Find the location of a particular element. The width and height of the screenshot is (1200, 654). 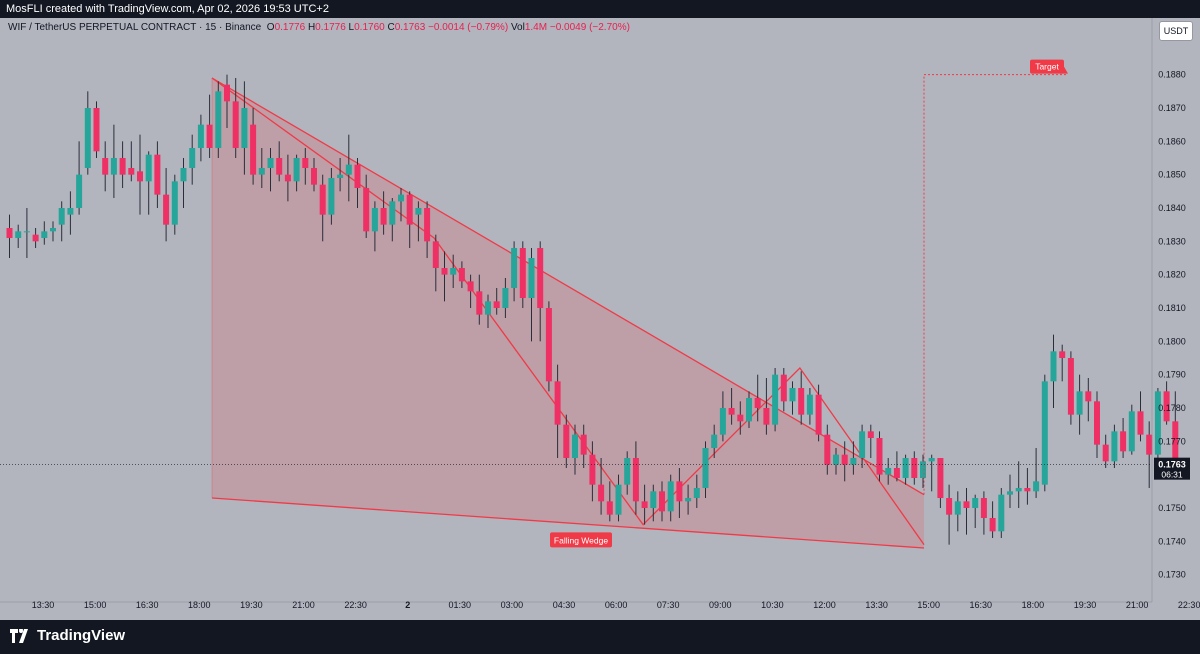

price-tick-label: 0.1740 is located at coordinates (1172, 541).